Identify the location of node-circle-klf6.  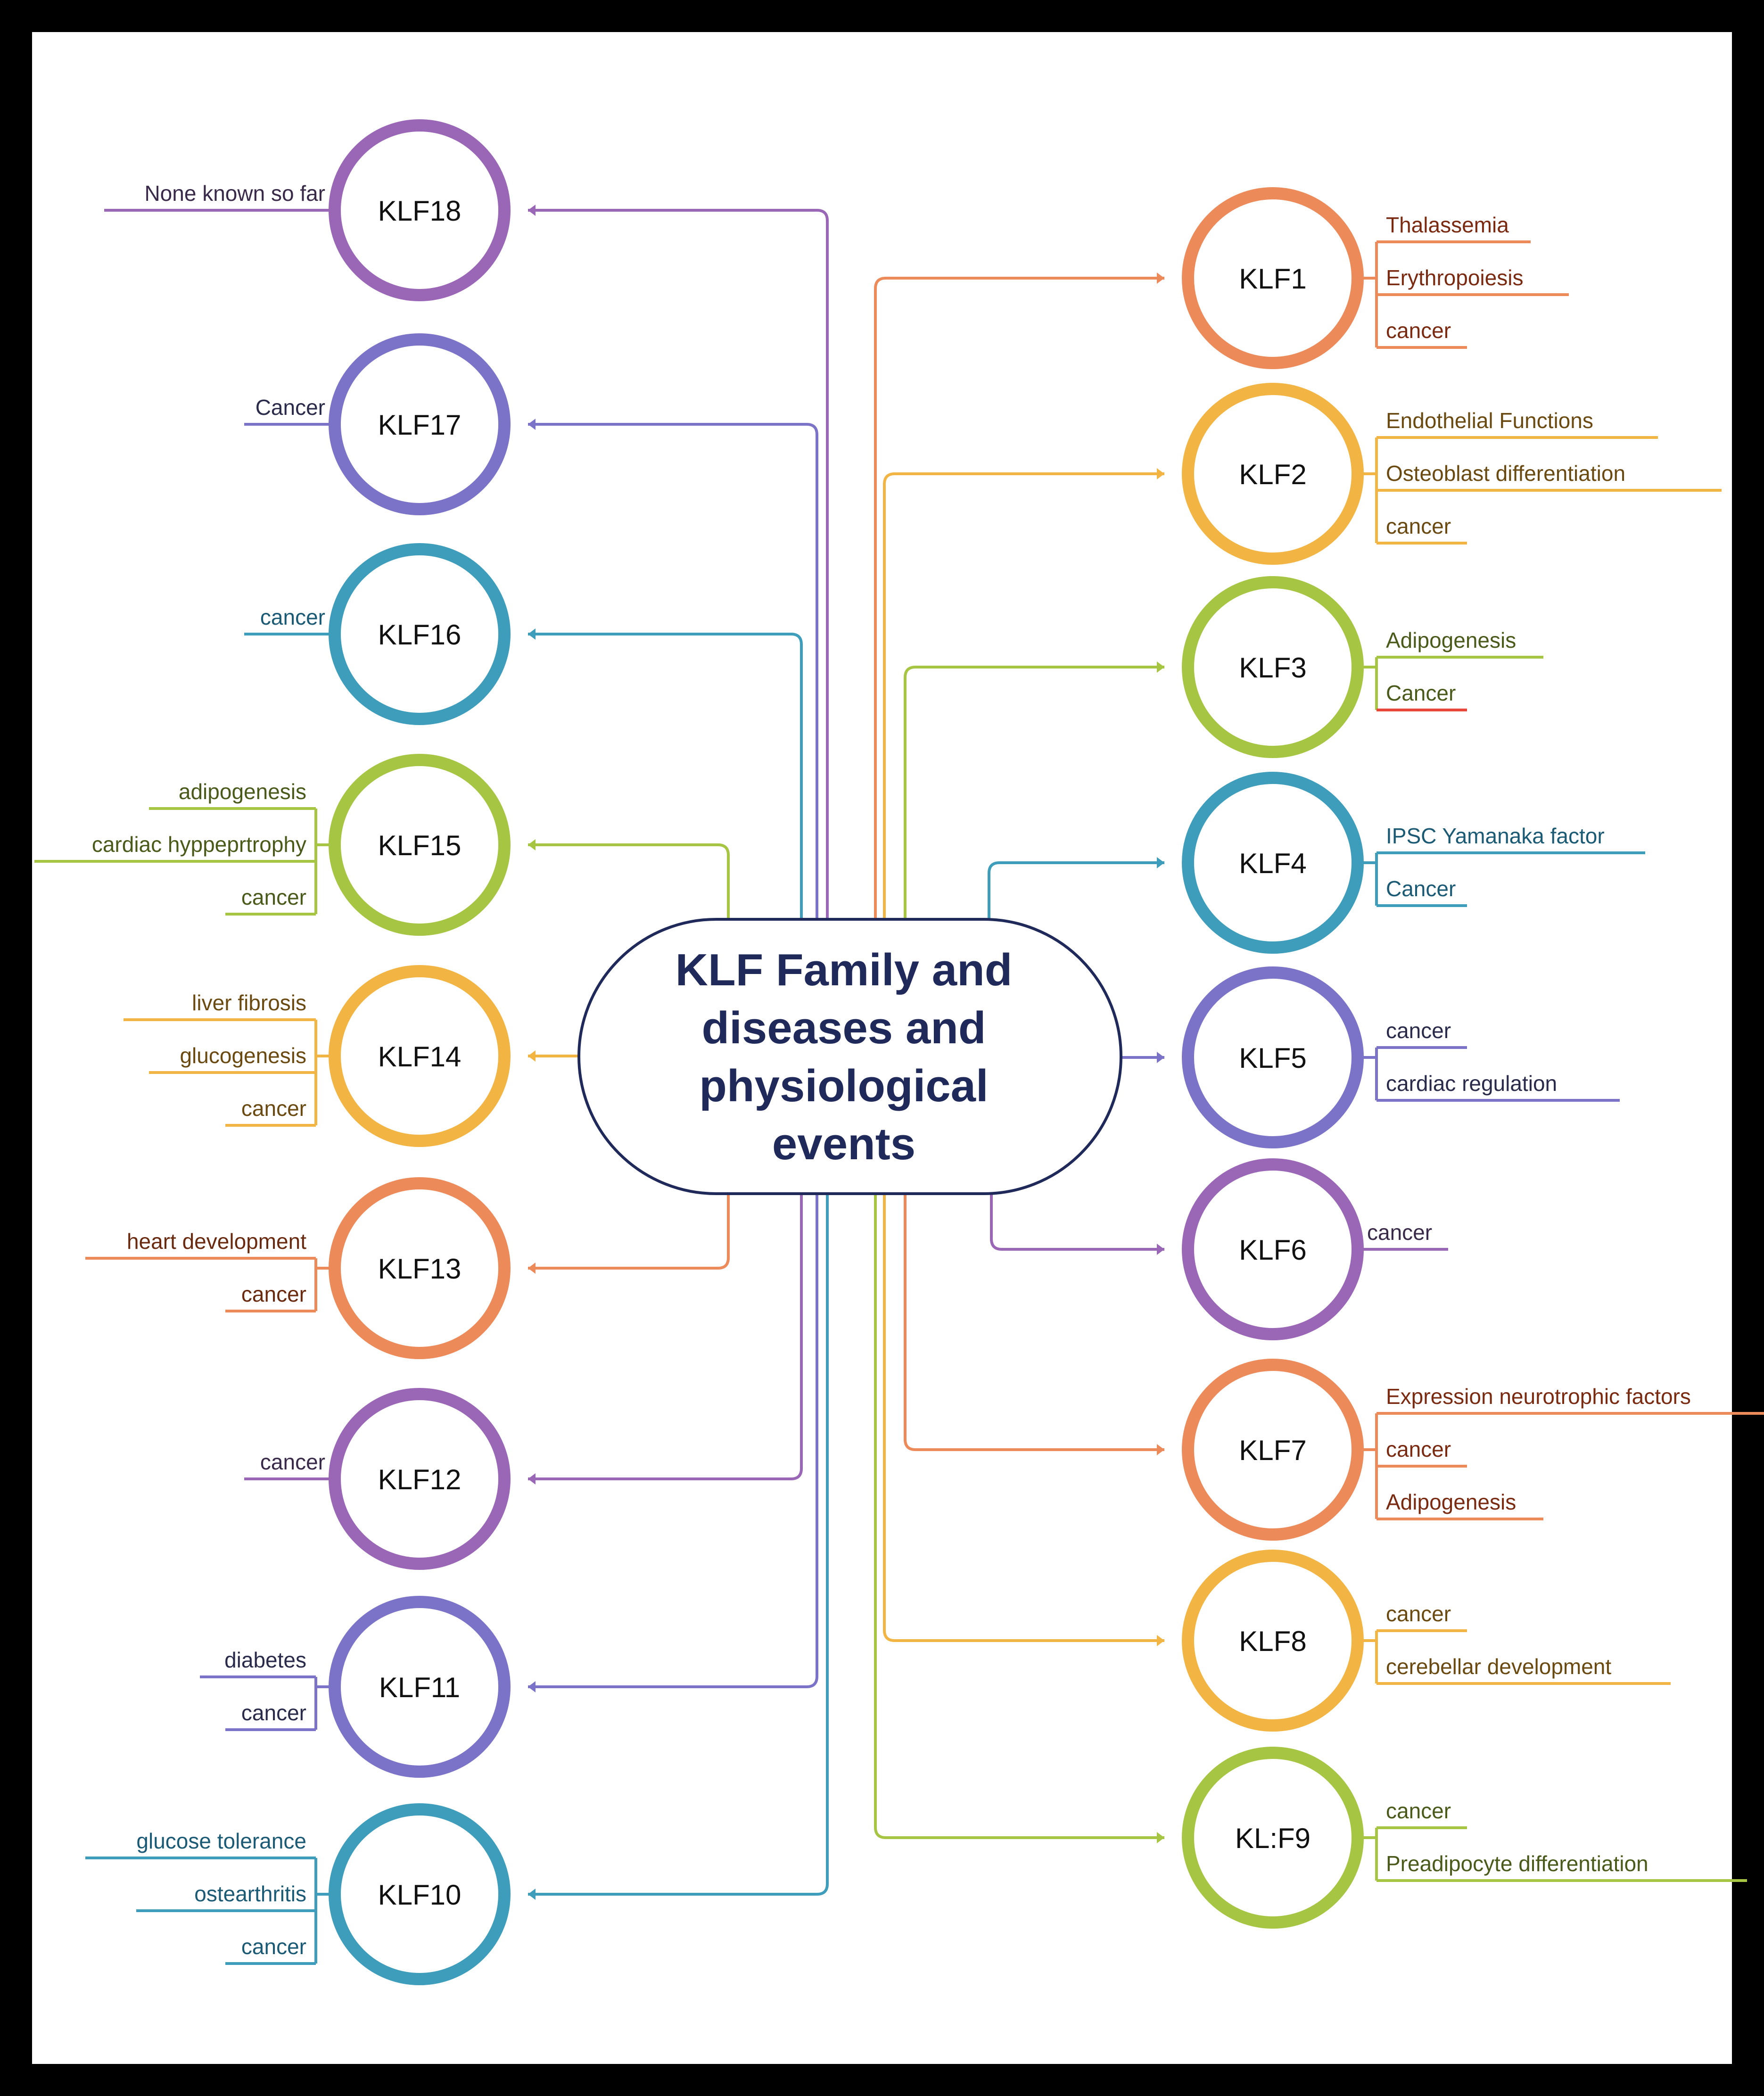
(1273, 1249).